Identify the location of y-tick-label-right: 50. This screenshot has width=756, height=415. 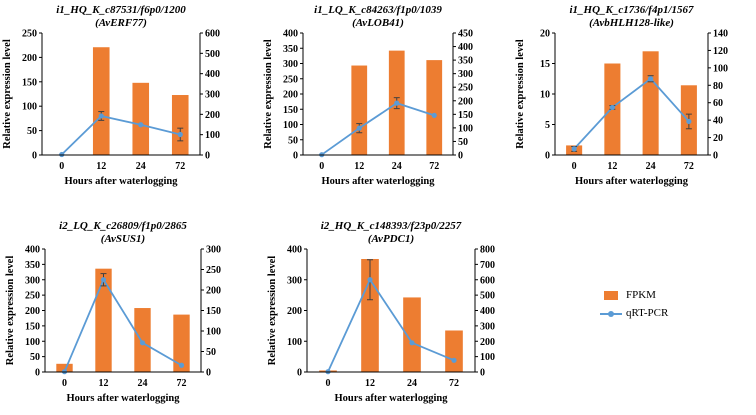
(463, 142).